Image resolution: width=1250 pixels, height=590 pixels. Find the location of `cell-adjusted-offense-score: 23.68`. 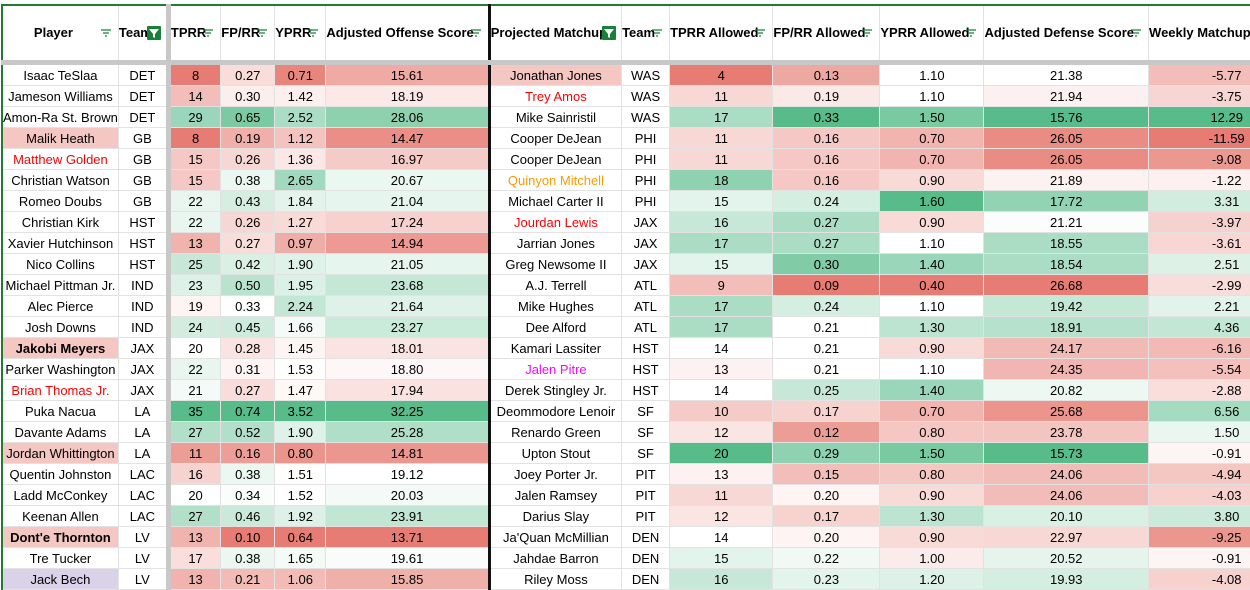

cell-adjusted-offense-score: 23.68 is located at coordinates (408, 285).